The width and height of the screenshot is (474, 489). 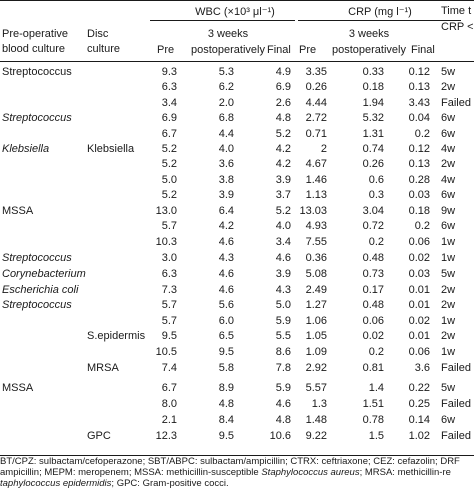 What do you see at coordinates (373, 274) in the screenshot?
I see `crp-3w-cell: 0.73` at bounding box center [373, 274].